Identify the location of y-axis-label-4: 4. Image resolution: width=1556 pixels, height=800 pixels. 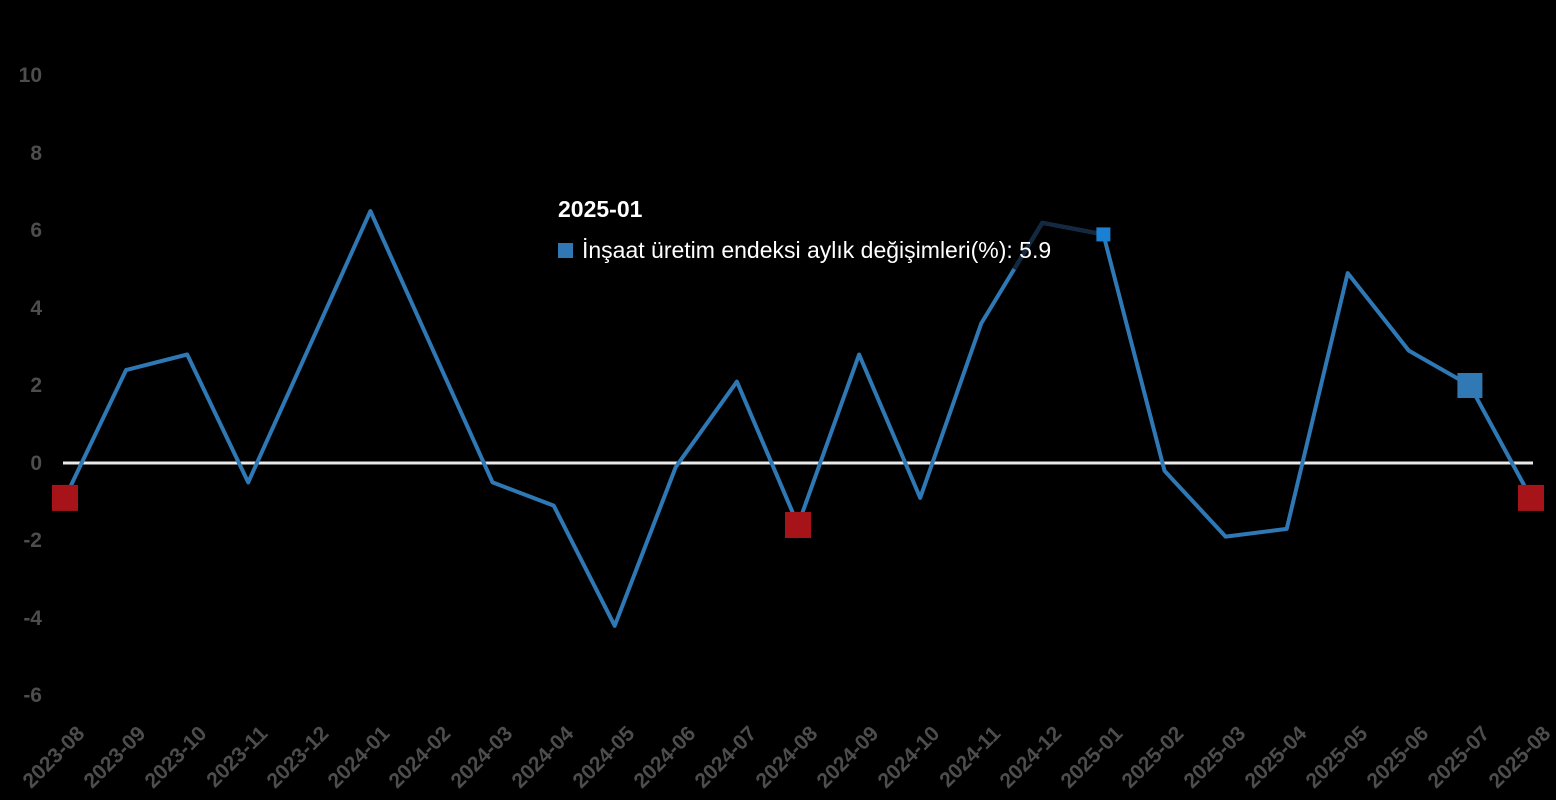
(36, 308).